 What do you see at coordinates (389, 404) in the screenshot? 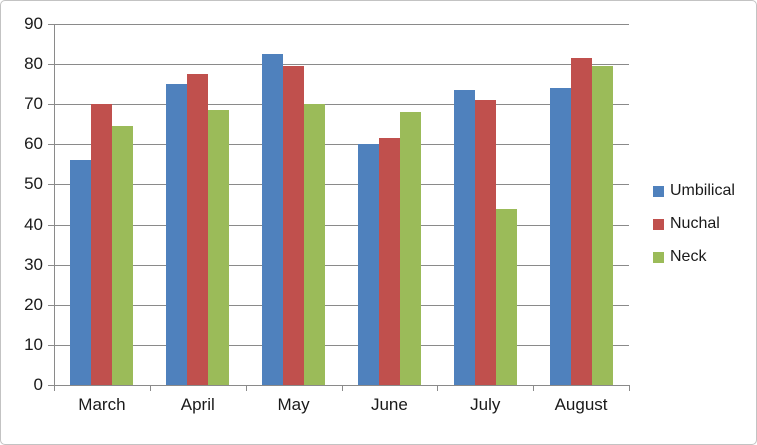
I see `x-axis-label-june: June` at bounding box center [389, 404].